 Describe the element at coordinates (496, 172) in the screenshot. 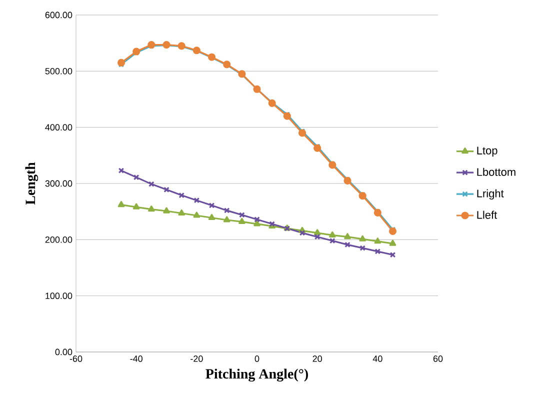

I see `legend-label: Lbottom` at that location.